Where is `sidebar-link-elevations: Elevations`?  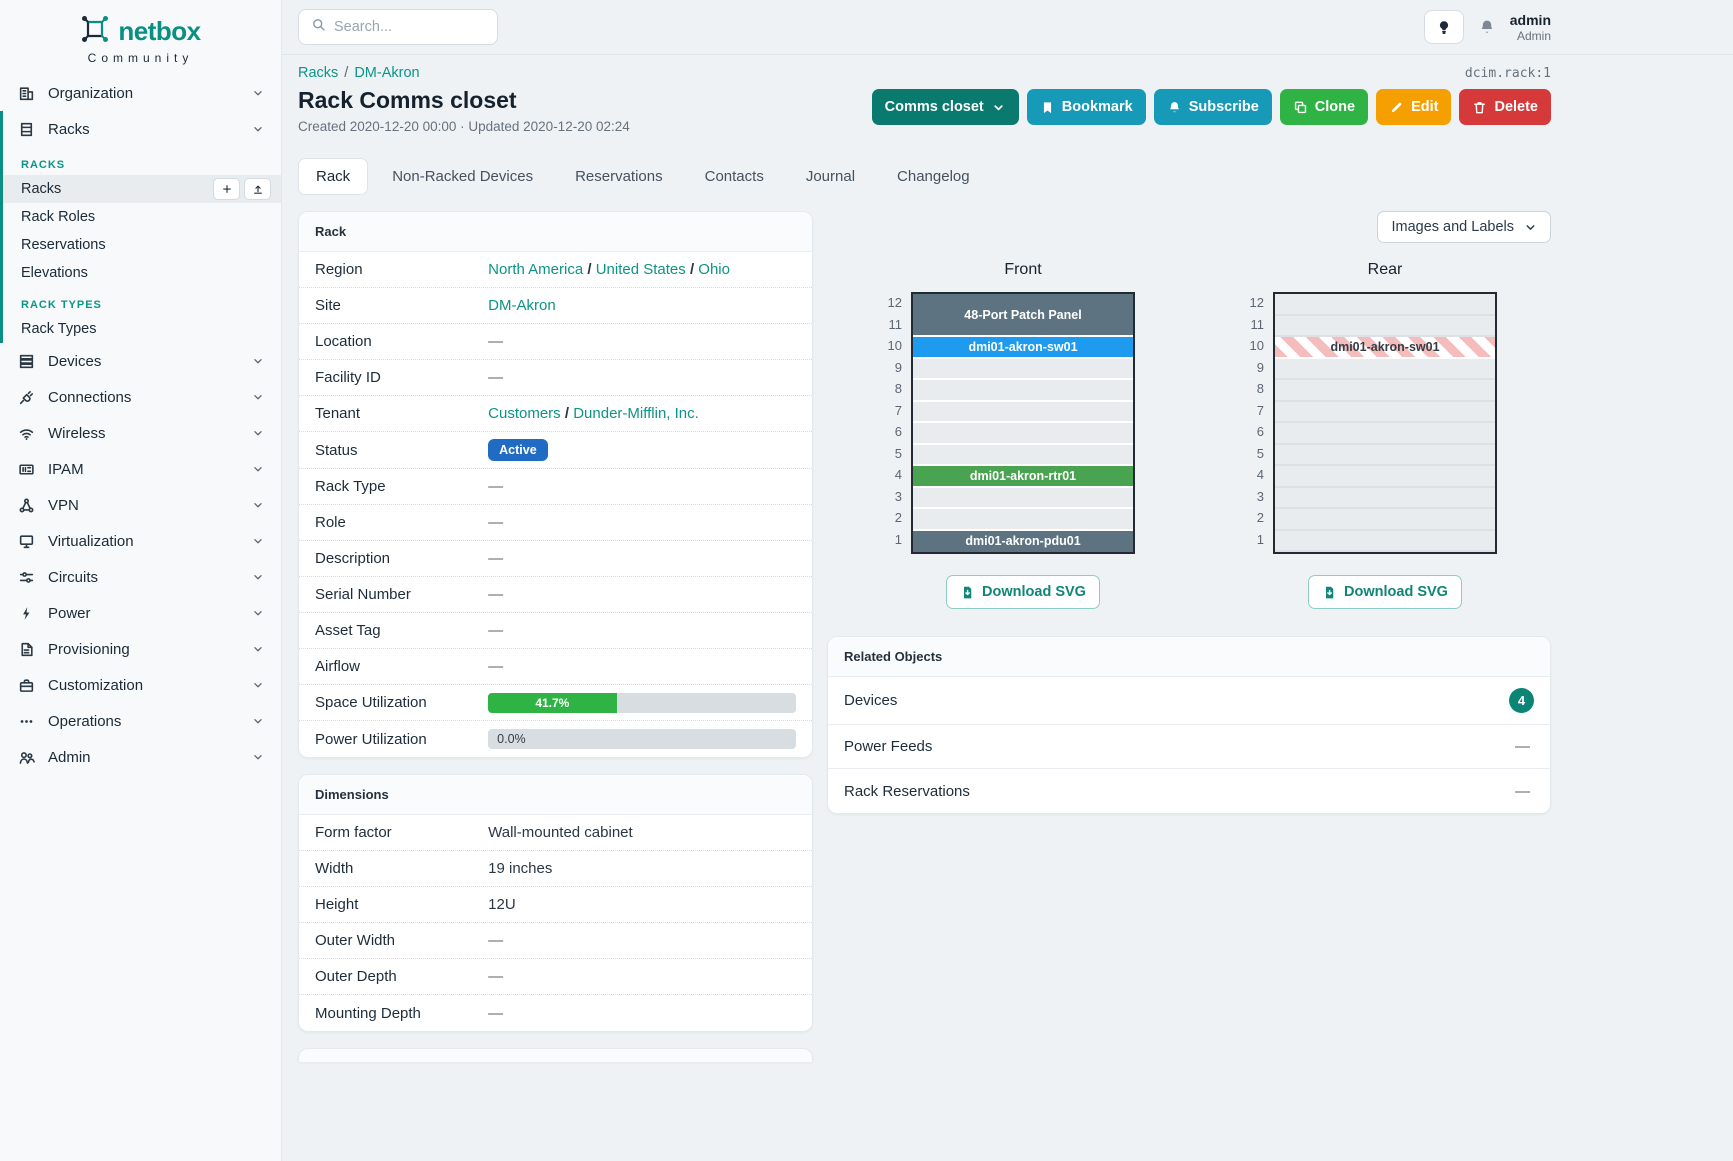 sidebar-link-elevations: Elevations is located at coordinates (142, 273).